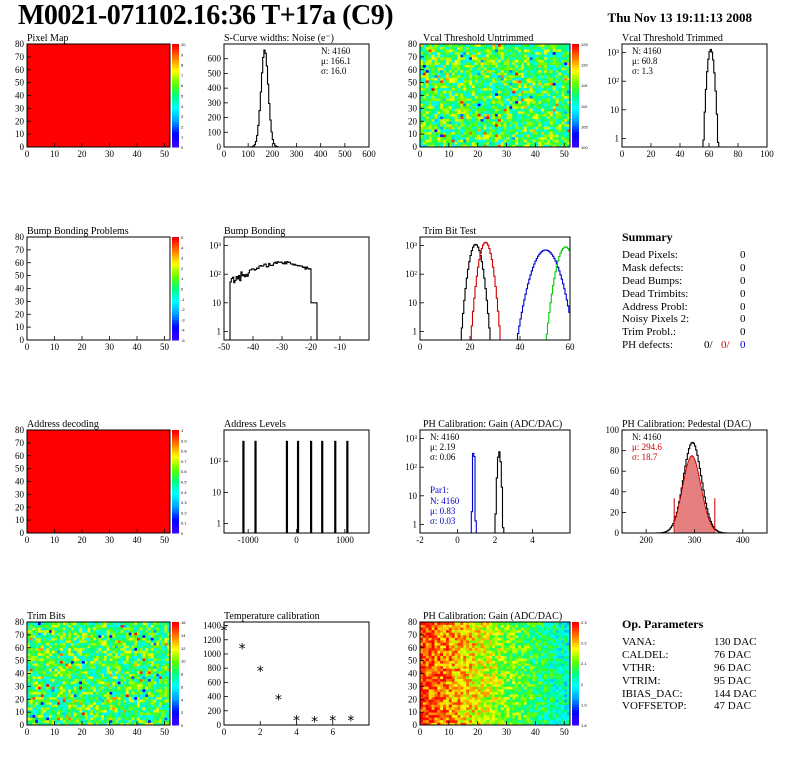 This screenshot has height=772, width=796. I want to click on x-tick-label: 400, so click(321, 154).